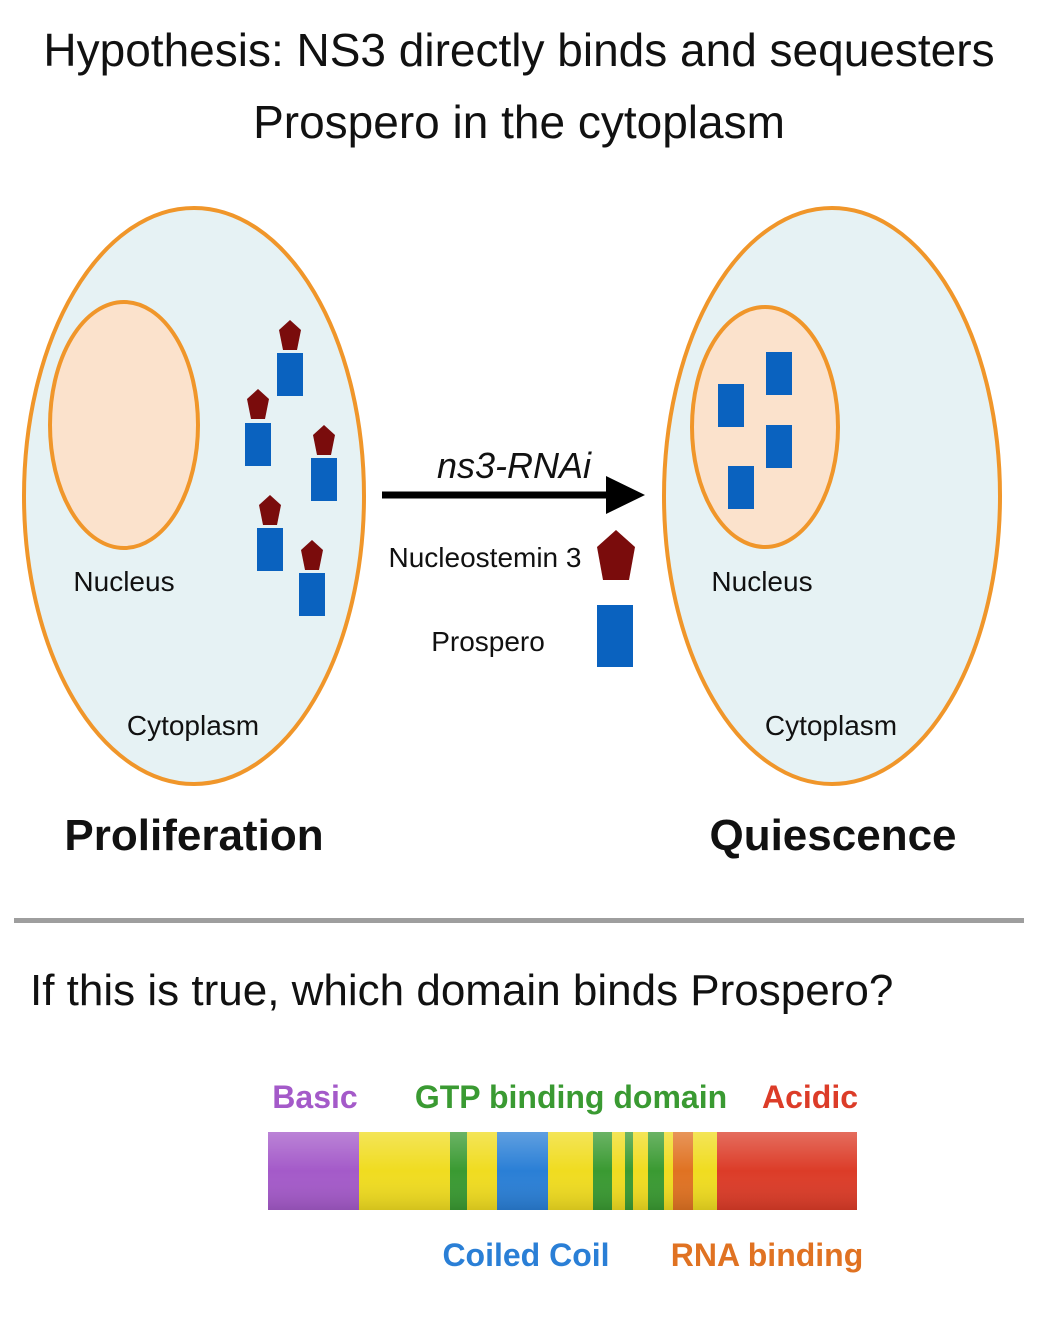 Image resolution: width=1039 pixels, height=1339 pixels. What do you see at coordinates (765, 427) in the screenshot?
I see `right-nucleus` at bounding box center [765, 427].